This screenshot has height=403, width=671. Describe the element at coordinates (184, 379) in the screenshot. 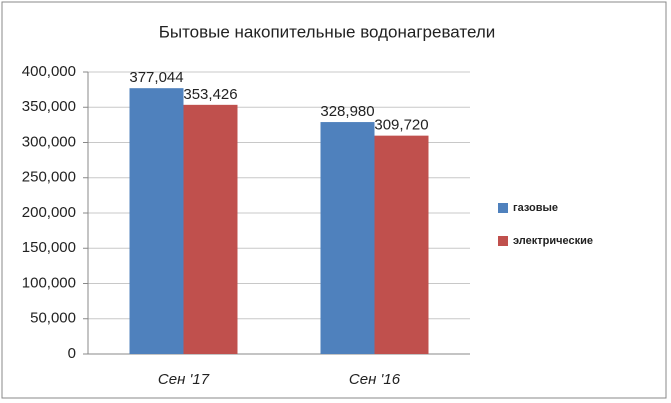

I see `x-tick-label: Сен '17` at that location.